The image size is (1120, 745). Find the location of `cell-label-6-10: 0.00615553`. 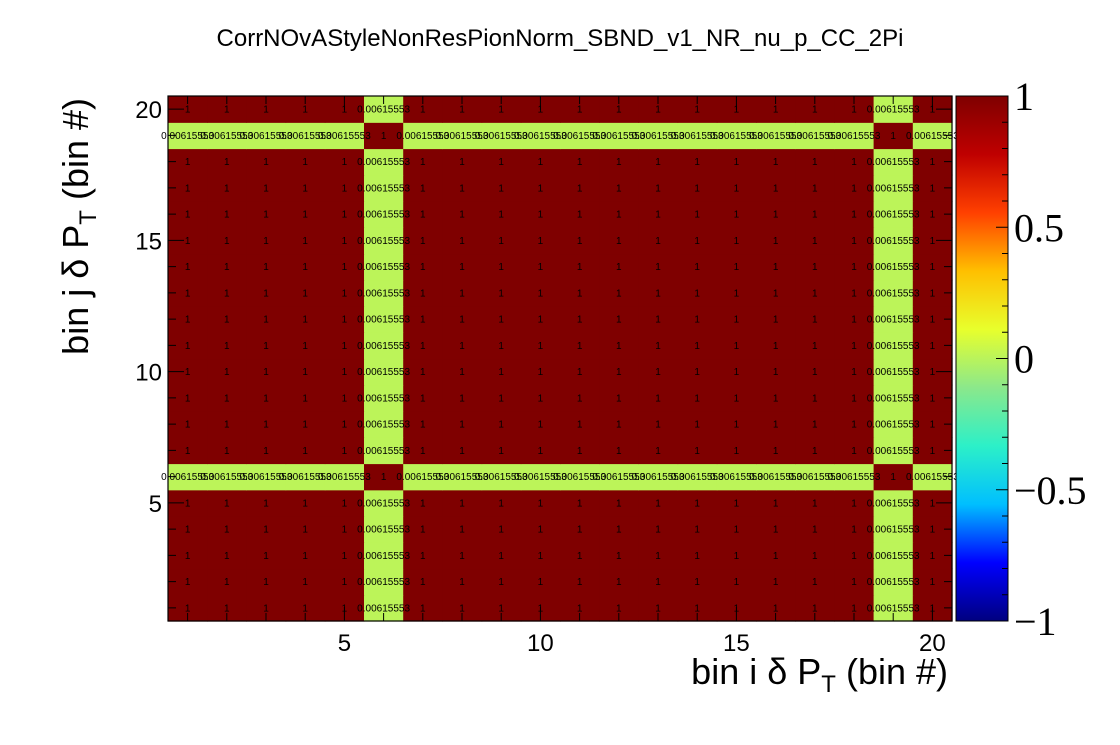

cell-label-6-10: 0.00615553 is located at coordinates (383, 372).